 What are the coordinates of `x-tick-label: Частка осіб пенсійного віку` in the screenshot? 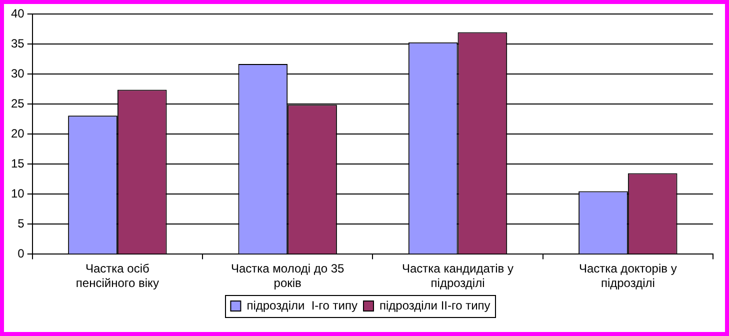 It's located at (117, 276).